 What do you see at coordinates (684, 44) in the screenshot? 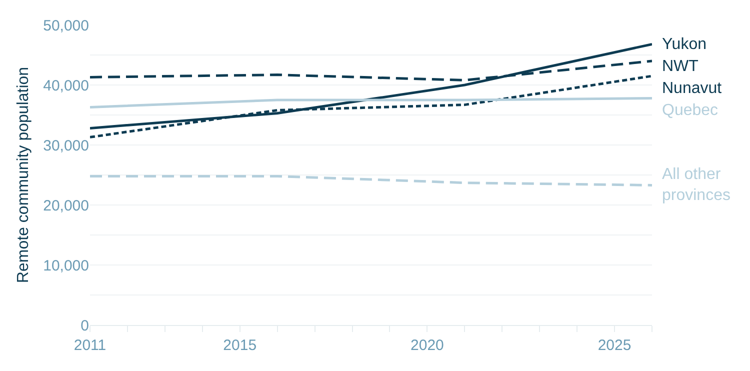
I see `series-label: Yukon` at bounding box center [684, 44].